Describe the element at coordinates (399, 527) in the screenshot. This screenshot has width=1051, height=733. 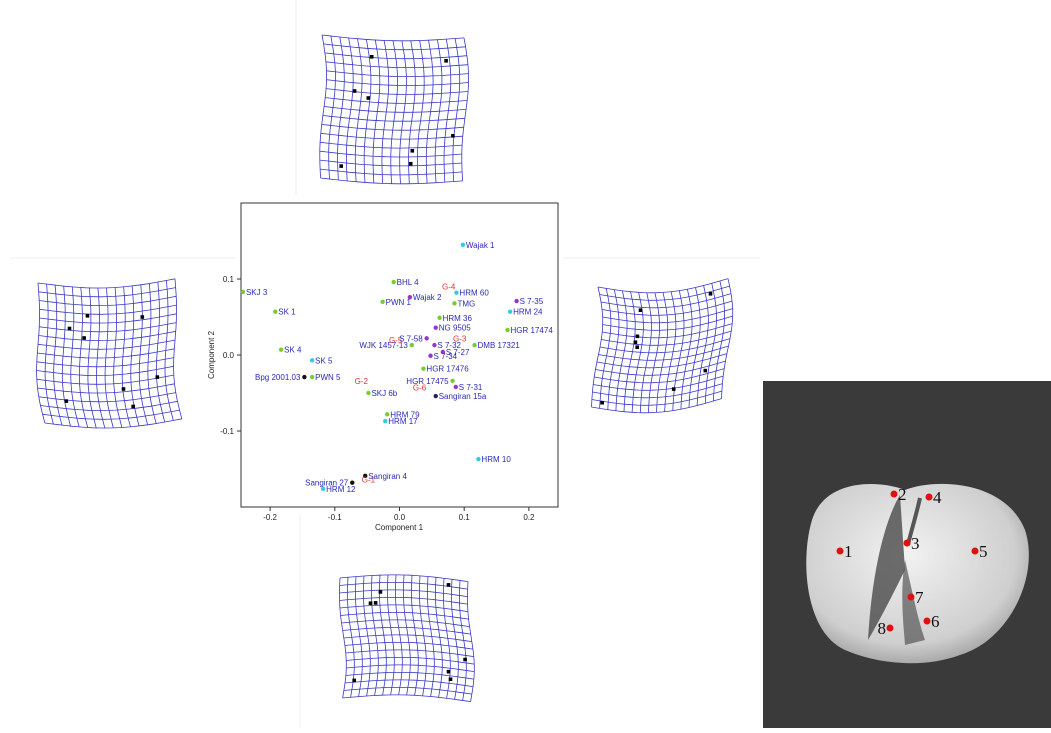
I see `x-axis-label: Component 1` at that location.